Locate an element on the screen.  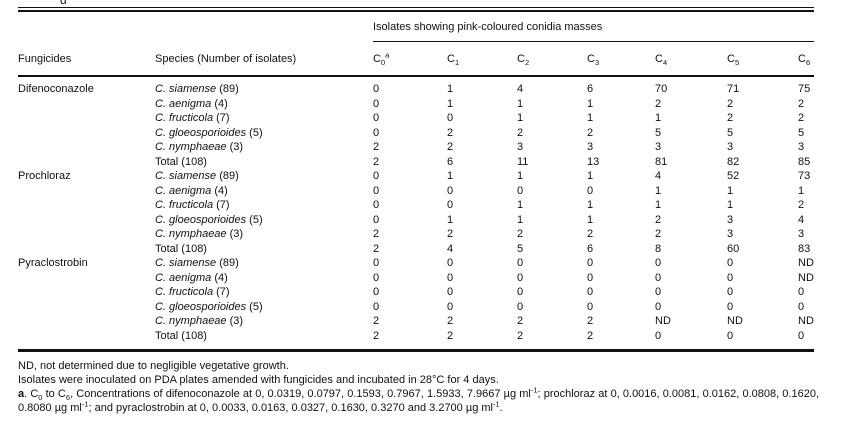
table-row: C. aenigma (4) 0 1 1 1 2 2 2 is located at coordinates (416, 104).